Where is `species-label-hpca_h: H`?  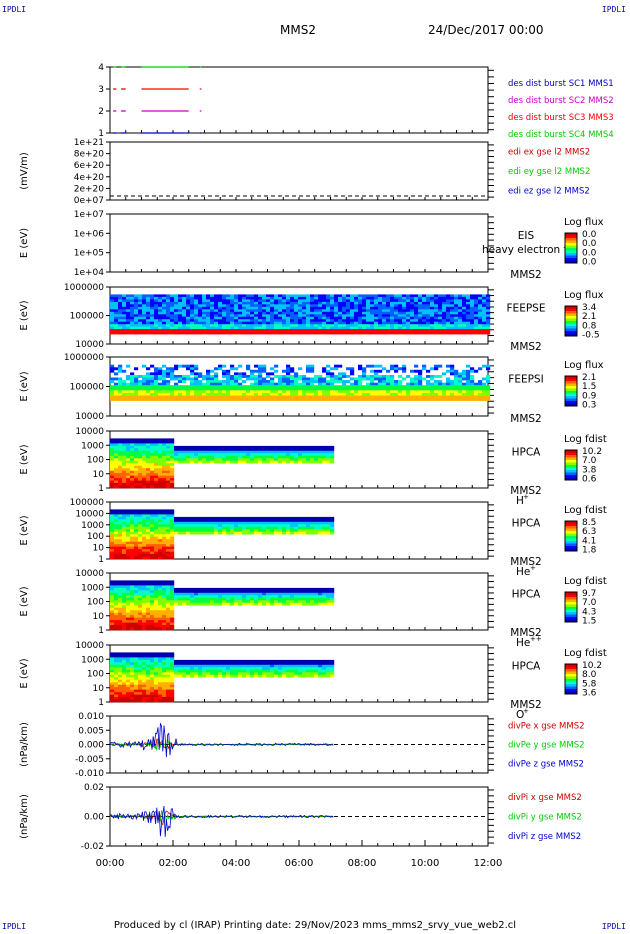
species-label-hpca_h: H is located at coordinates (520, 501).